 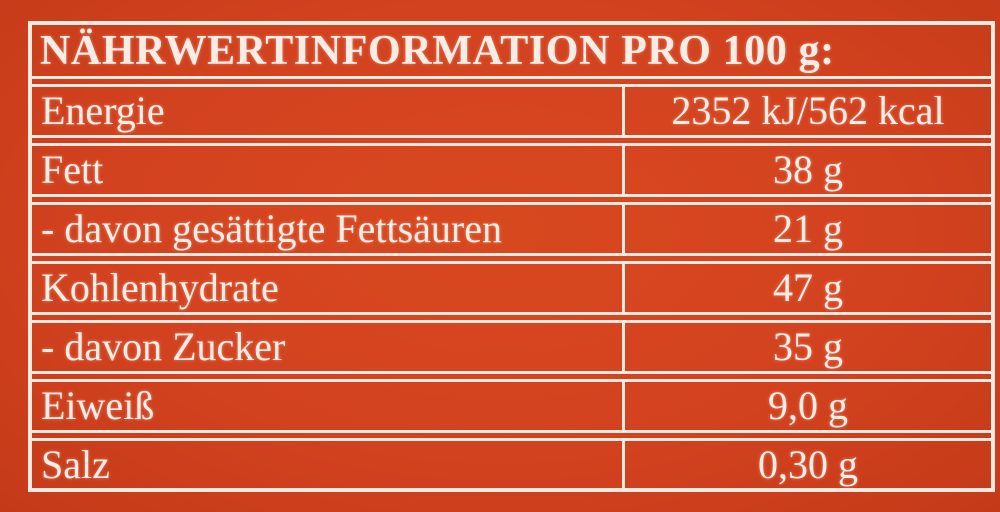 I want to click on nutrient-label: - davon gesättigte Fettsäuren, so click(x=271, y=228).